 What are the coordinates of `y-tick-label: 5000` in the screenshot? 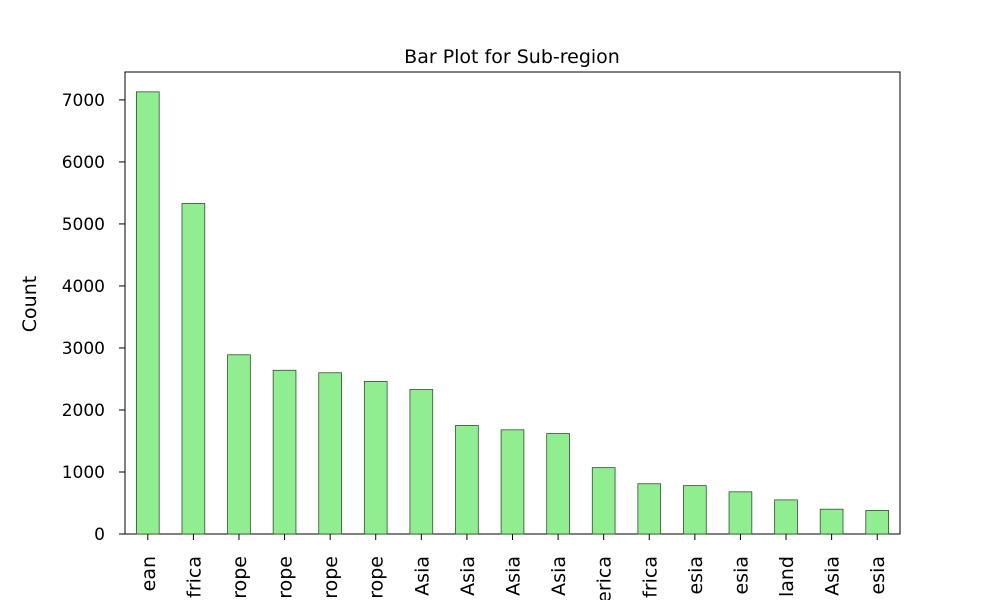 It's located at (83, 225).